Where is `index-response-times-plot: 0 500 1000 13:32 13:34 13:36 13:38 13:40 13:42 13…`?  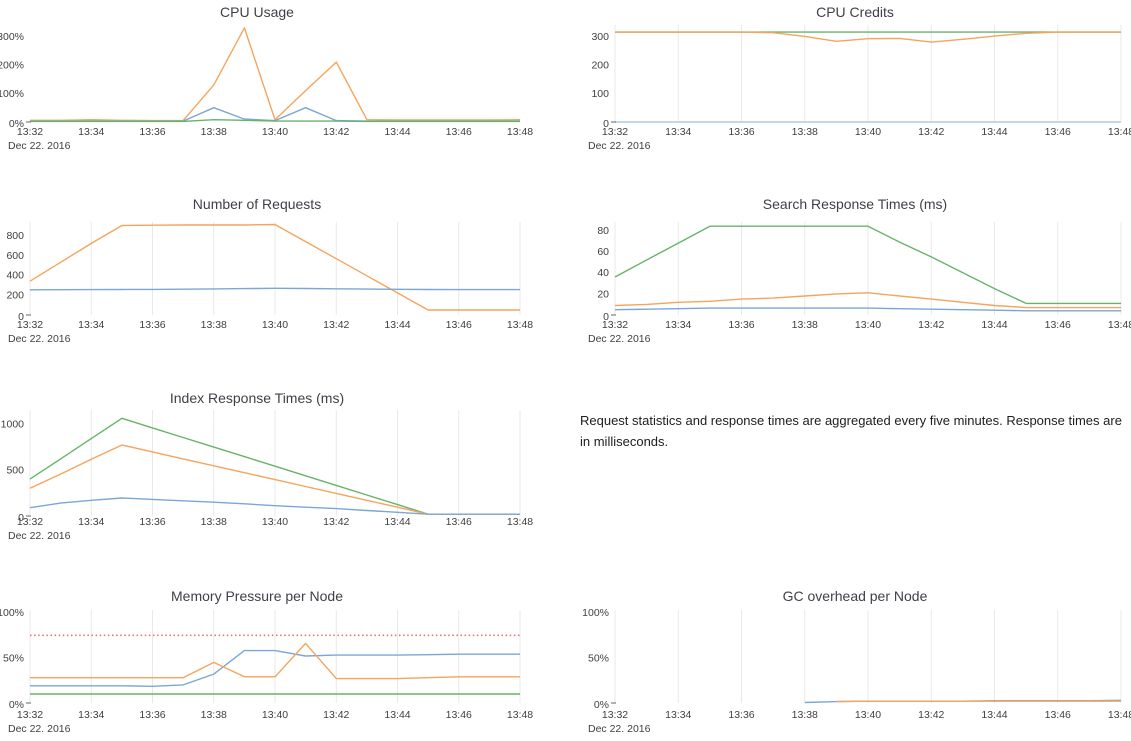
index-response-times-plot: 0 500 1000 13:32 13:34 13:36 13:38 13:40 13:42 13… is located at coordinates (282, 462).